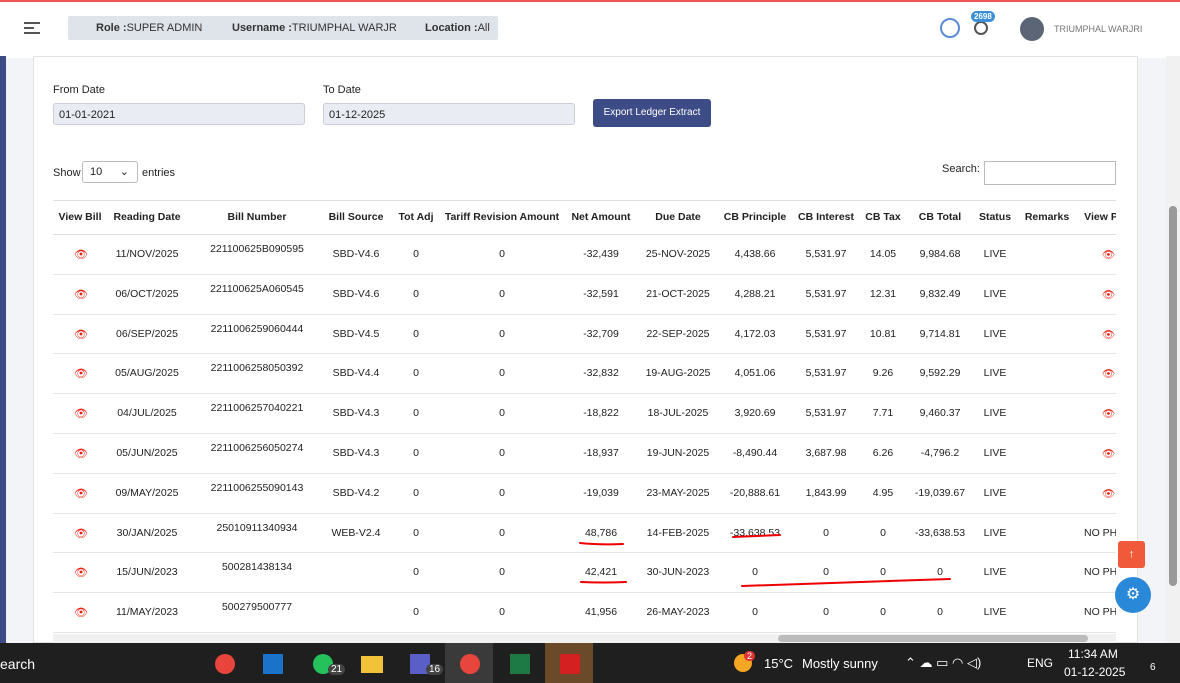 The height and width of the screenshot is (683, 1180). I want to click on to-date-input: 01-12-2025, so click(449, 114).